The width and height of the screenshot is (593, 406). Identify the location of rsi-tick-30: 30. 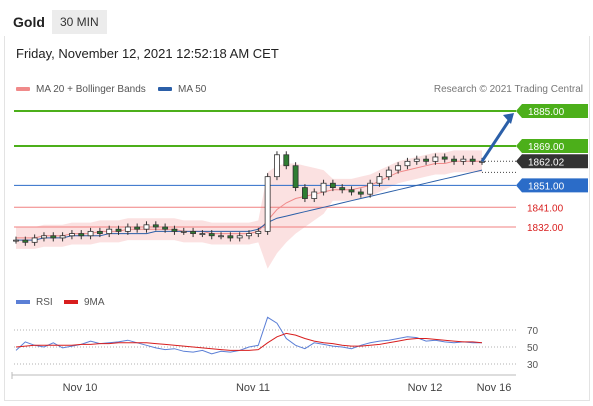
(533, 365).